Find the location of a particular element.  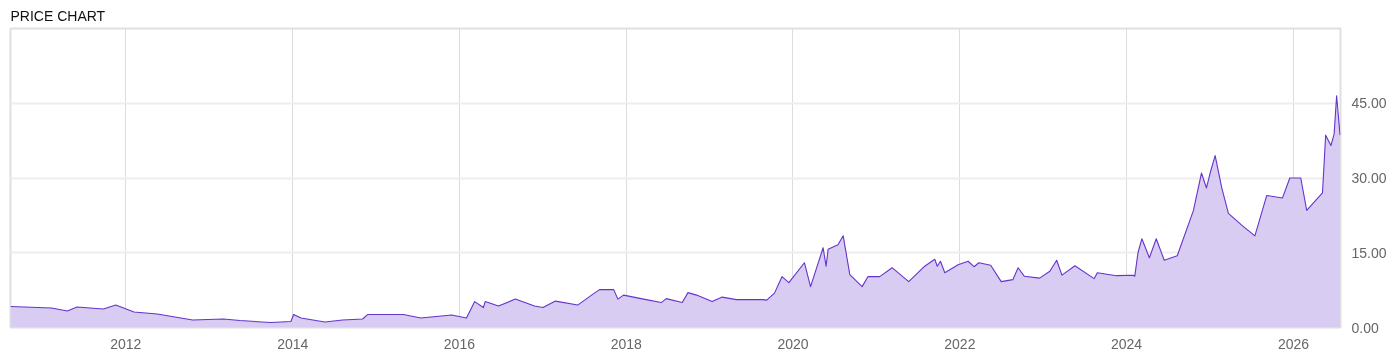

y-tick-label: 45.00 is located at coordinates (1369, 103).